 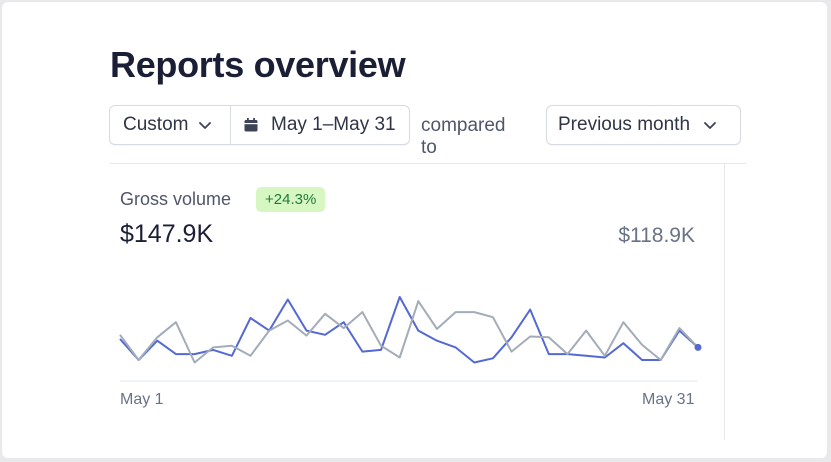 What do you see at coordinates (668, 399) in the screenshot?
I see `x-axis-label-end: May 31` at bounding box center [668, 399].